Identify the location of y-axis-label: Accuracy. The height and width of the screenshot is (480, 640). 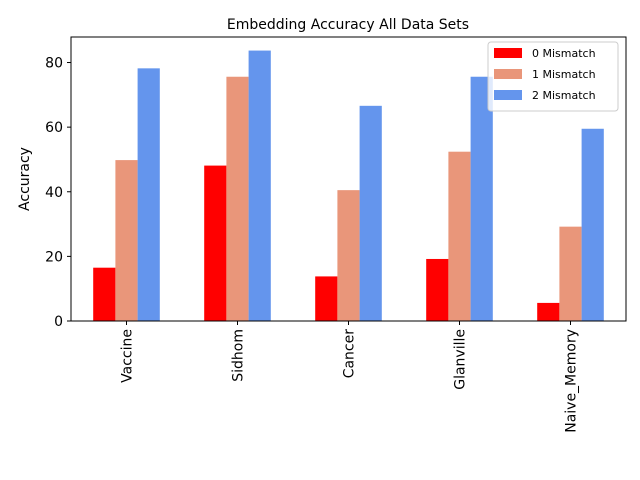
(25, 179).